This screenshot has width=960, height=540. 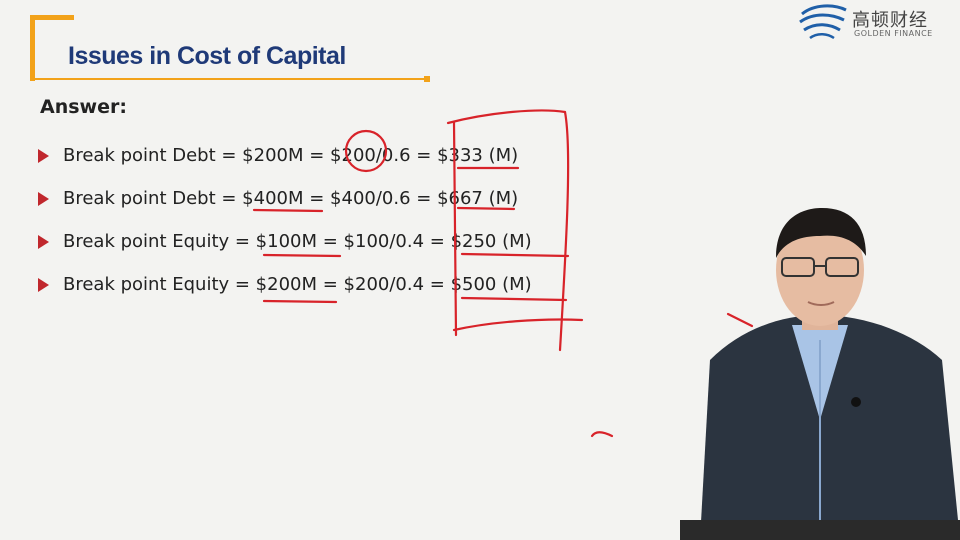 What do you see at coordinates (823, 22) in the screenshot?
I see `golden-finance-logo-icon` at bounding box center [823, 22].